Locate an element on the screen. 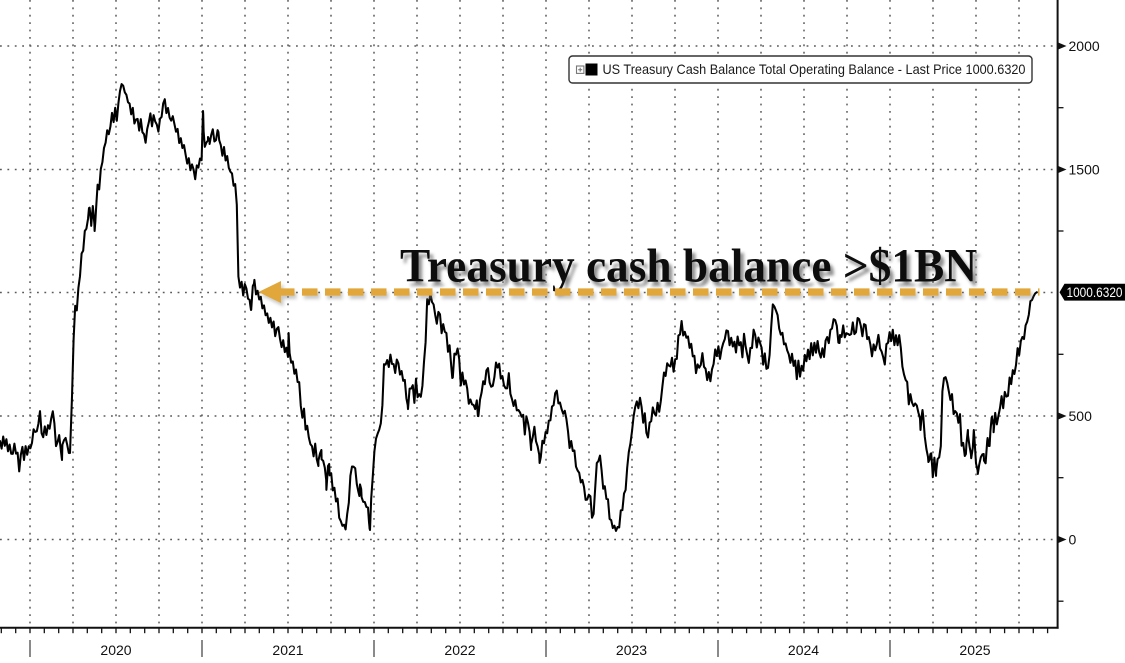 The image size is (1125, 663). svg-text: 500 is located at coordinates (1081, 416).